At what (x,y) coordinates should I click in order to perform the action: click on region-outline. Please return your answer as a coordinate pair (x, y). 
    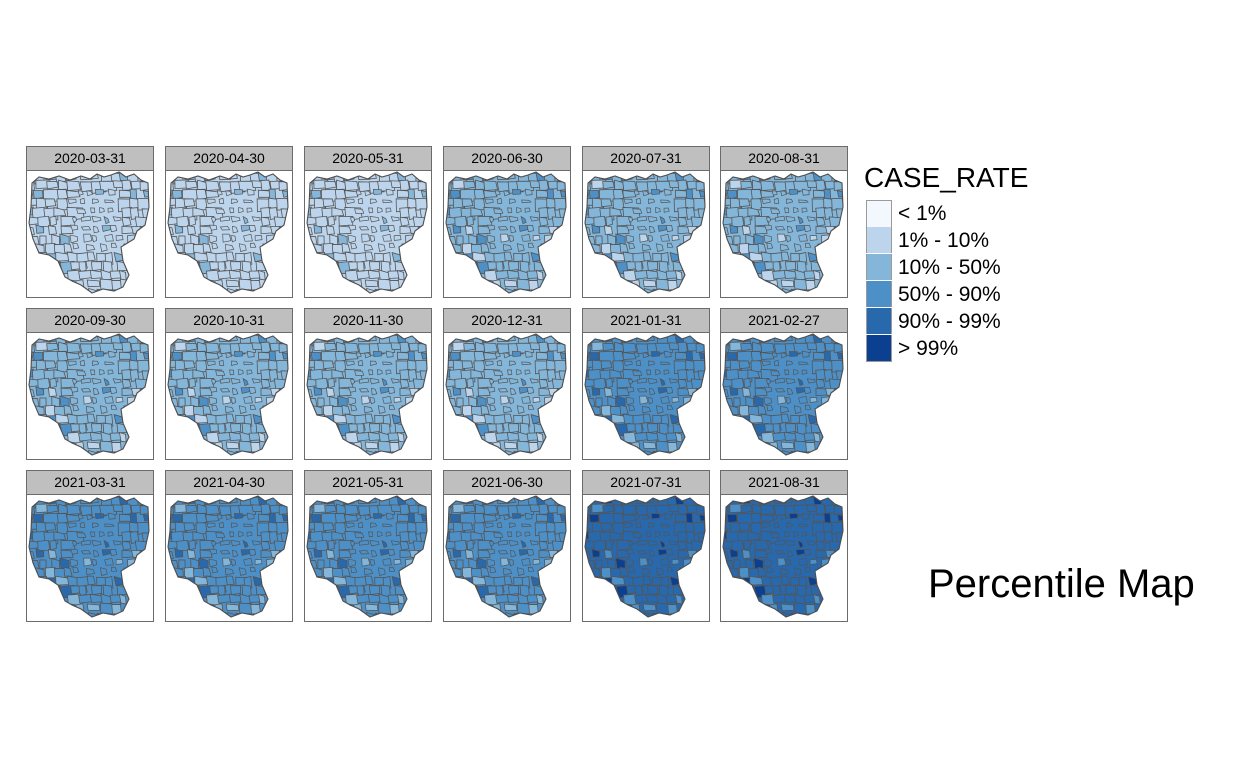
    Looking at the image, I should click on (367, 232).